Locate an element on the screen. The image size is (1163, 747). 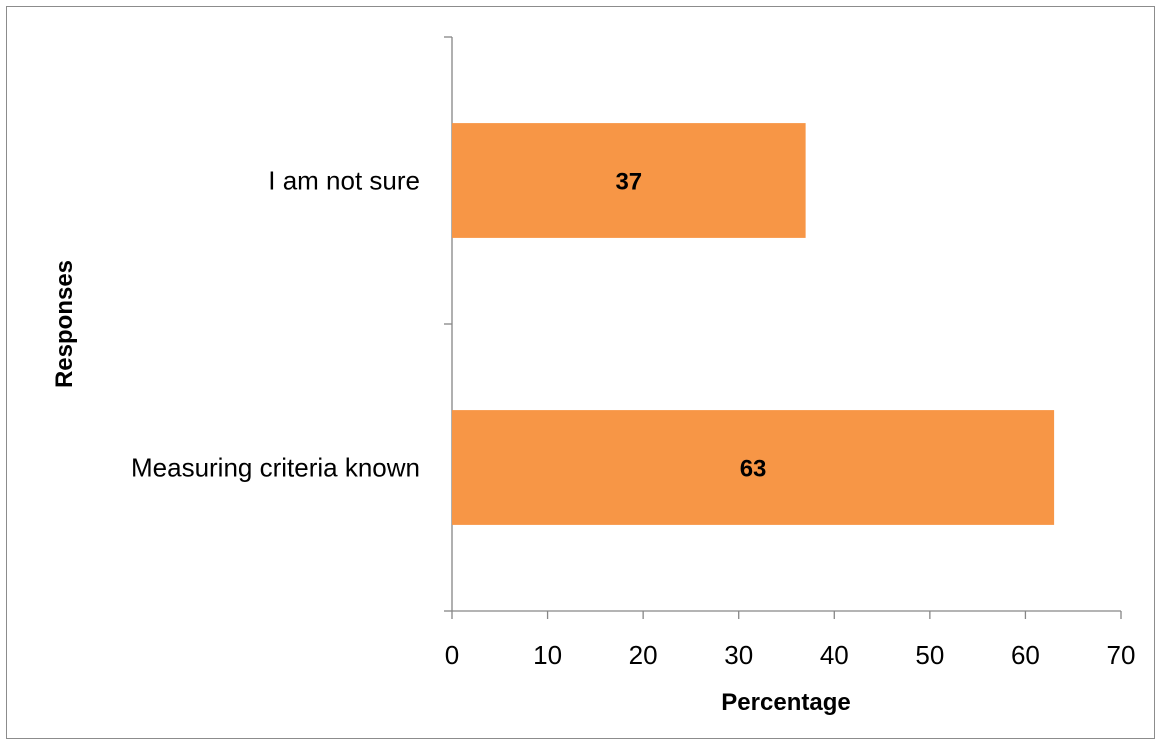
x-tick-label: 70 is located at coordinates (1121, 655).